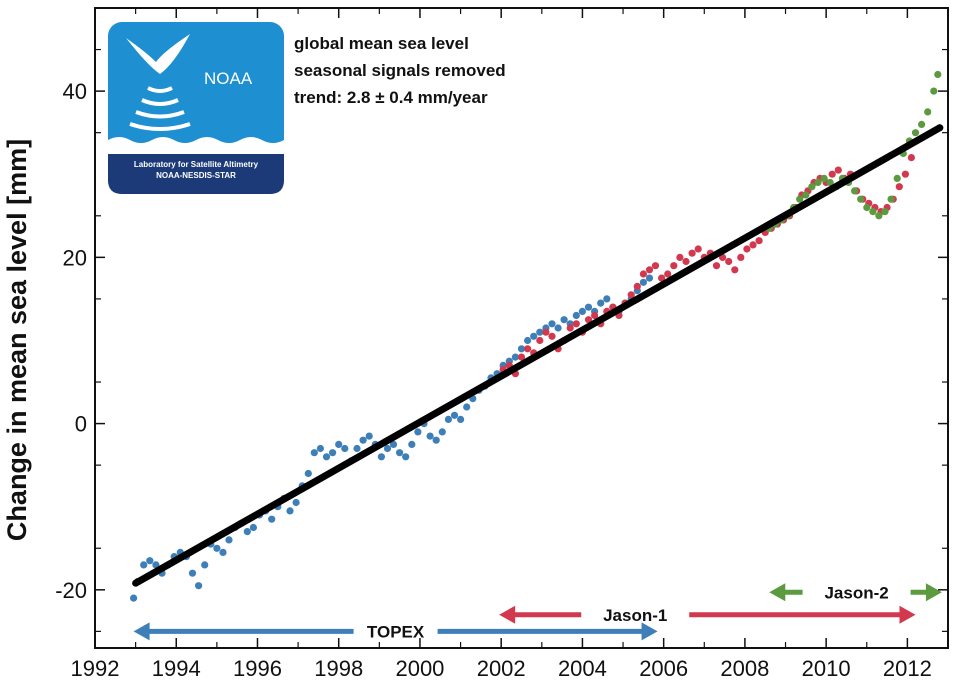 This screenshot has height=684, width=960. What do you see at coordinates (400, 70) in the screenshot?
I see `annotation-line2: seasonal signals removed` at bounding box center [400, 70].